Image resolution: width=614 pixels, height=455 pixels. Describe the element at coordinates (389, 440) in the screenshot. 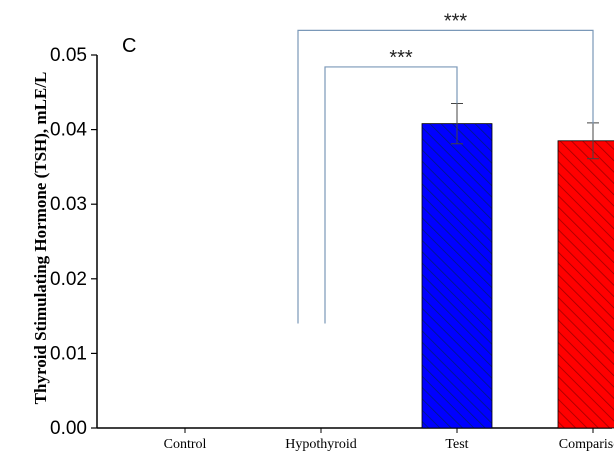

I see `category-labels: Control Hypothyroid Test Comparison` at that location.